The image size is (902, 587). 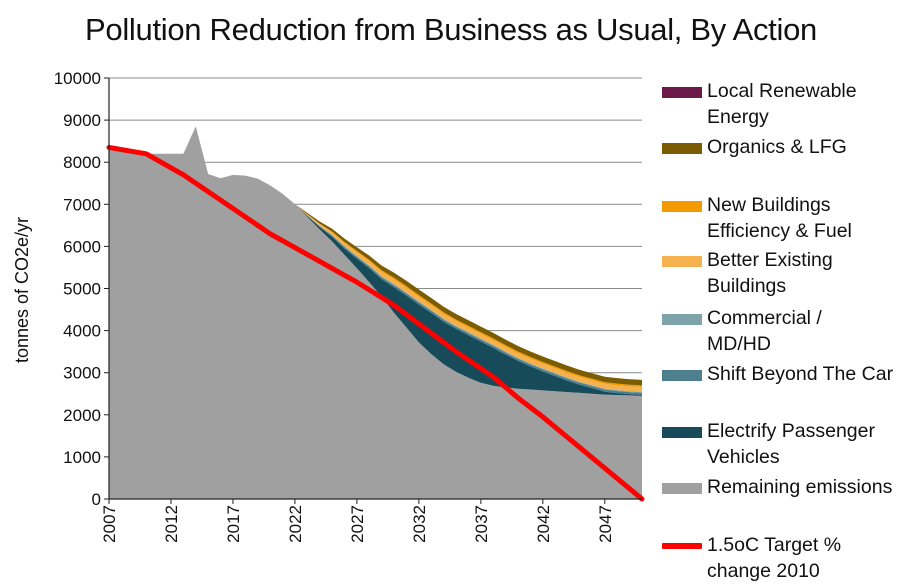 I want to click on x-tick-labels: 2007 2012 2017 2022 2027 2032 2037 2042 2047, so click(x=357, y=521).